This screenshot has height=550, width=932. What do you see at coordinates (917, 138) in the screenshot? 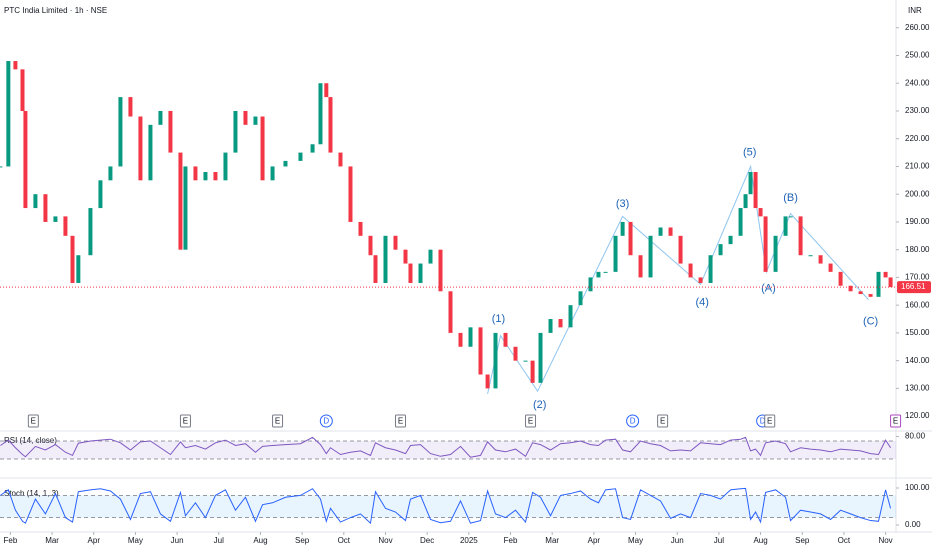
I see `y-tick-label: 220.00` at bounding box center [917, 138].